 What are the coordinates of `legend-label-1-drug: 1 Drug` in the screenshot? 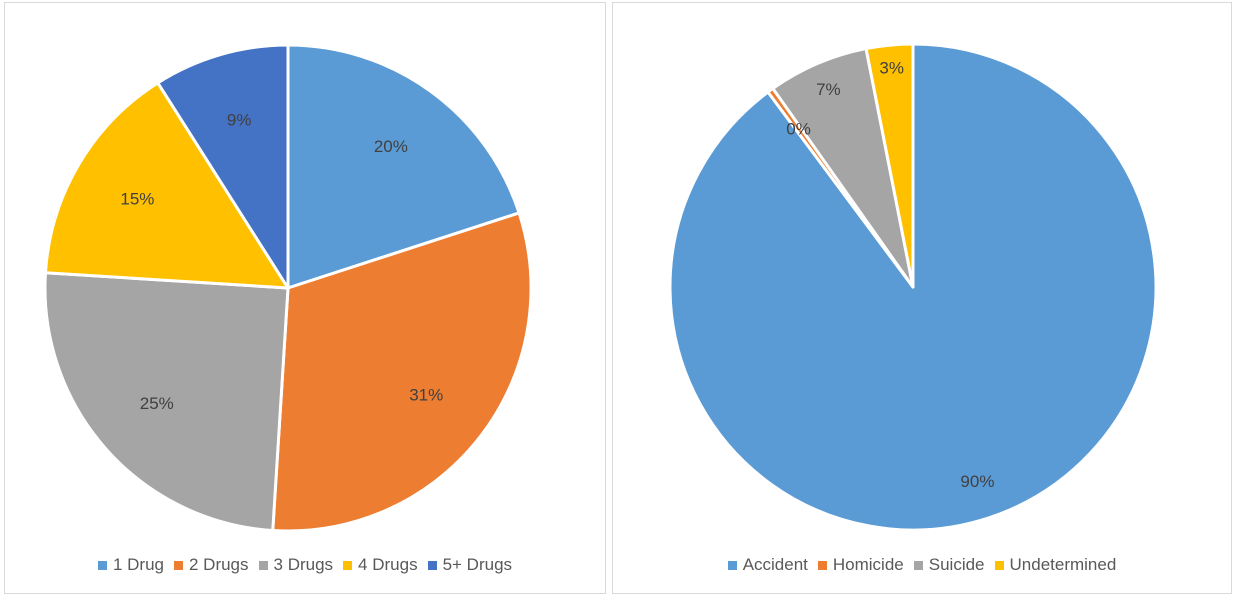 It's located at (138, 564).